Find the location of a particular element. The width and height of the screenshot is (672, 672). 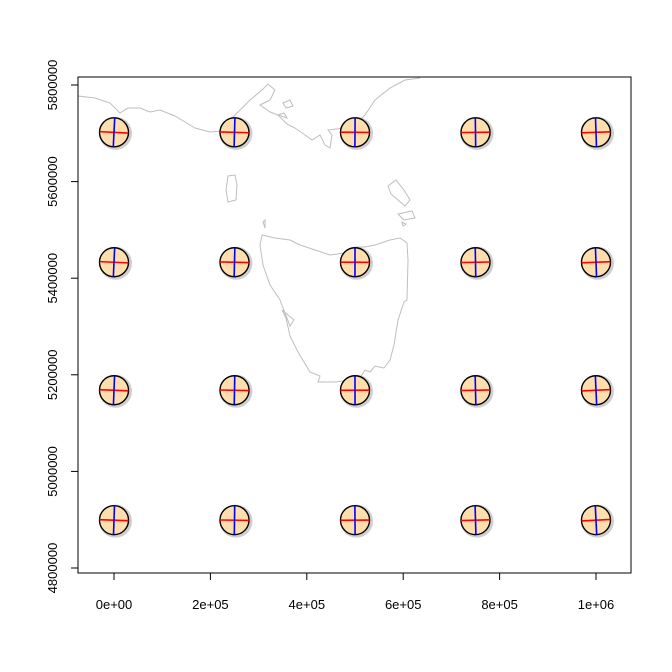

y-tick-label: 5600000 is located at coordinates (52, 181).